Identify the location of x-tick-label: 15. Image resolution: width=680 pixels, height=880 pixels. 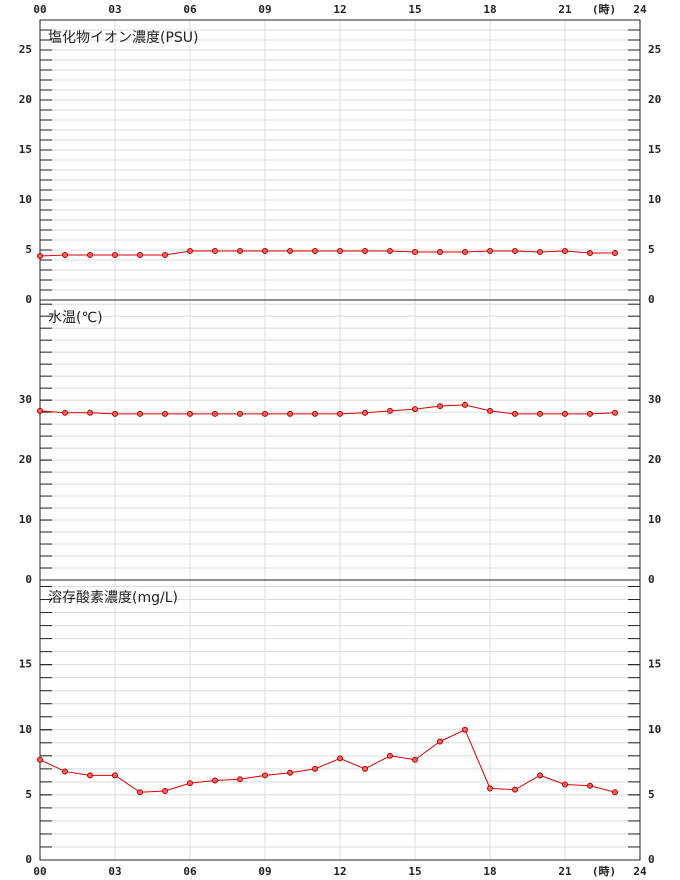
(414, 9).